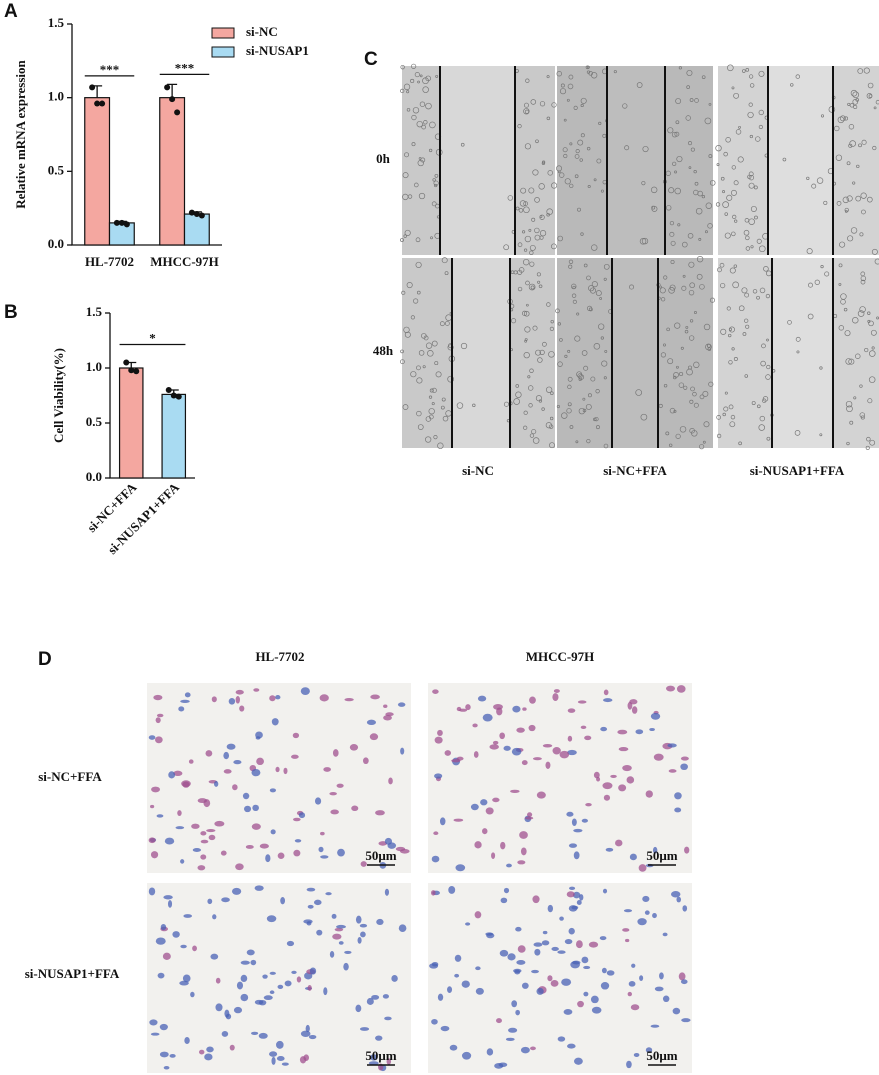 The height and width of the screenshot is (1075, 879). What do you see at coordinates (56, 243) in the screenshot?
I see `y-tick-label: 0.0` at bounding box center [56, 243].